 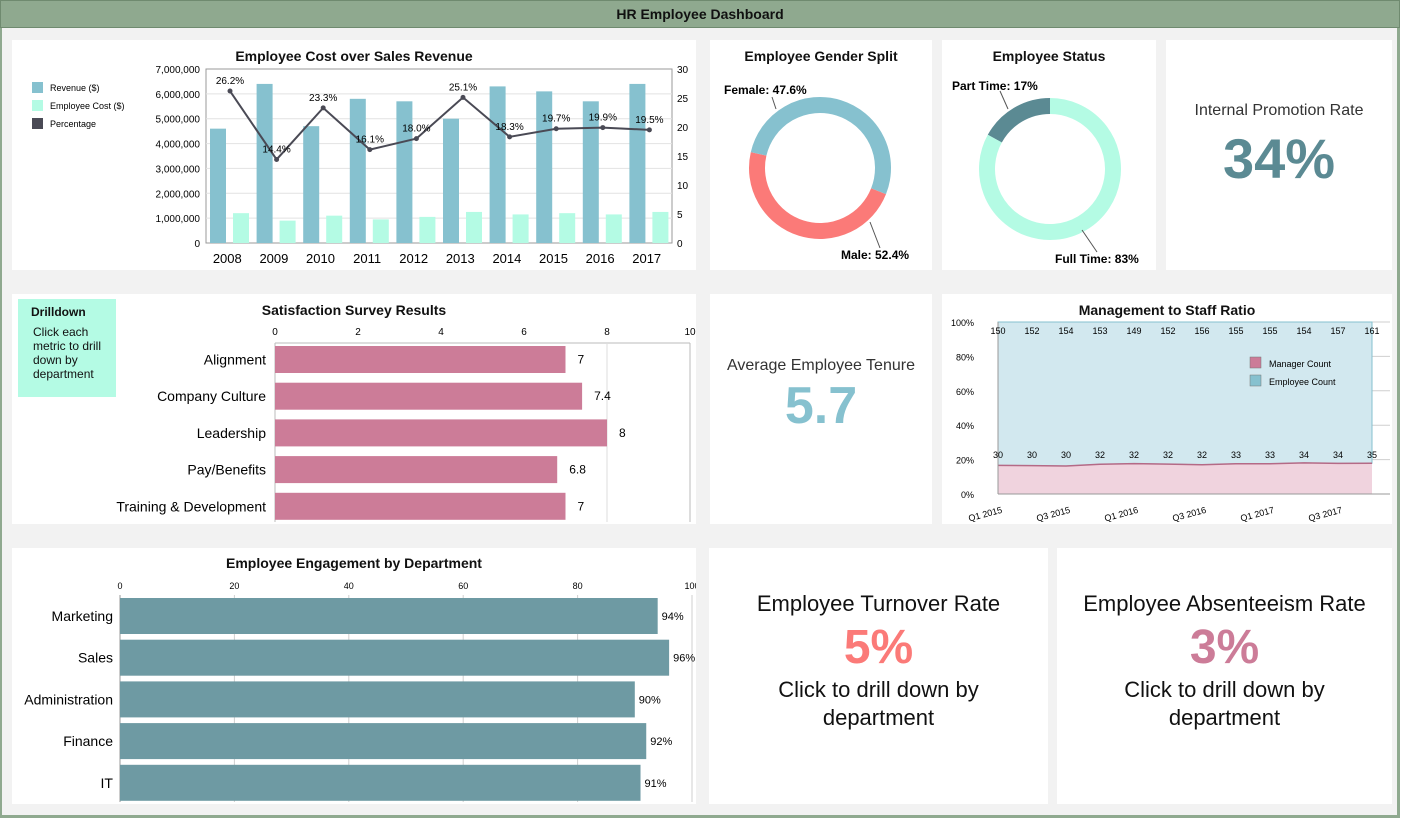 I want to click on cost-y-tick: 1,000,000, so click(x=178, y=219).